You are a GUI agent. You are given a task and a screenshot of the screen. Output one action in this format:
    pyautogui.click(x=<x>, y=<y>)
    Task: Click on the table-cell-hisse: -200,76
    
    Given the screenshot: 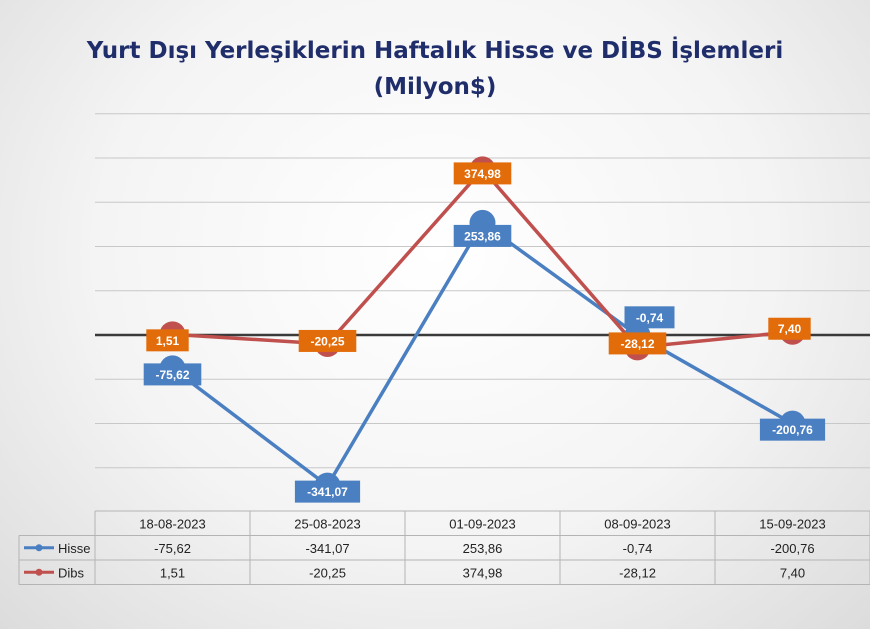 What is the action you would take?
    pyautogui.click(x=792, y=548)
    